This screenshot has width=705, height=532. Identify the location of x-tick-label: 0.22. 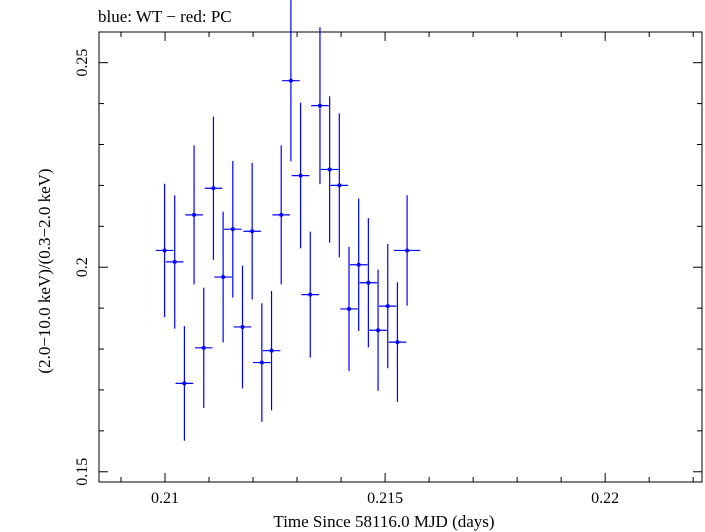
(605, 498).